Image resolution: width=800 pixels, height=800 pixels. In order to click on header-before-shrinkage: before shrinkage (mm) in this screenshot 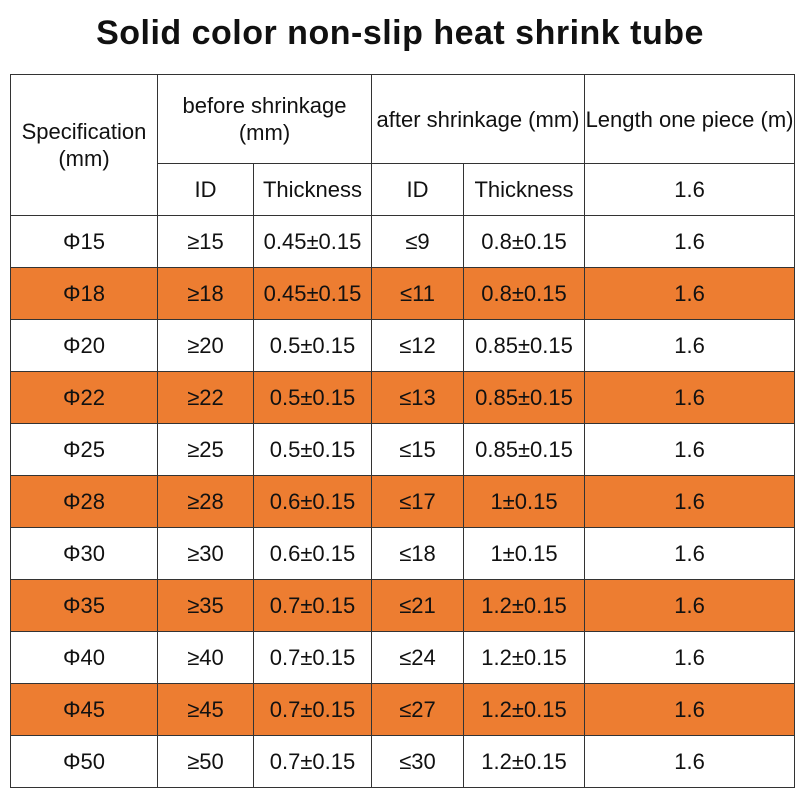, I will do `click(264, 119)`.